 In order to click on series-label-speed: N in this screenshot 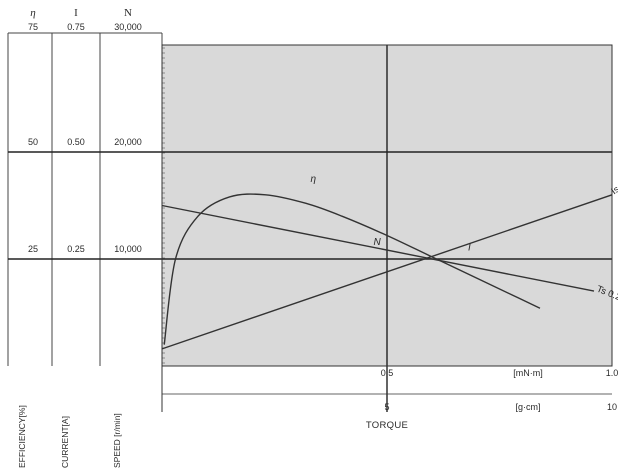, I will do `click(378, 242)`.